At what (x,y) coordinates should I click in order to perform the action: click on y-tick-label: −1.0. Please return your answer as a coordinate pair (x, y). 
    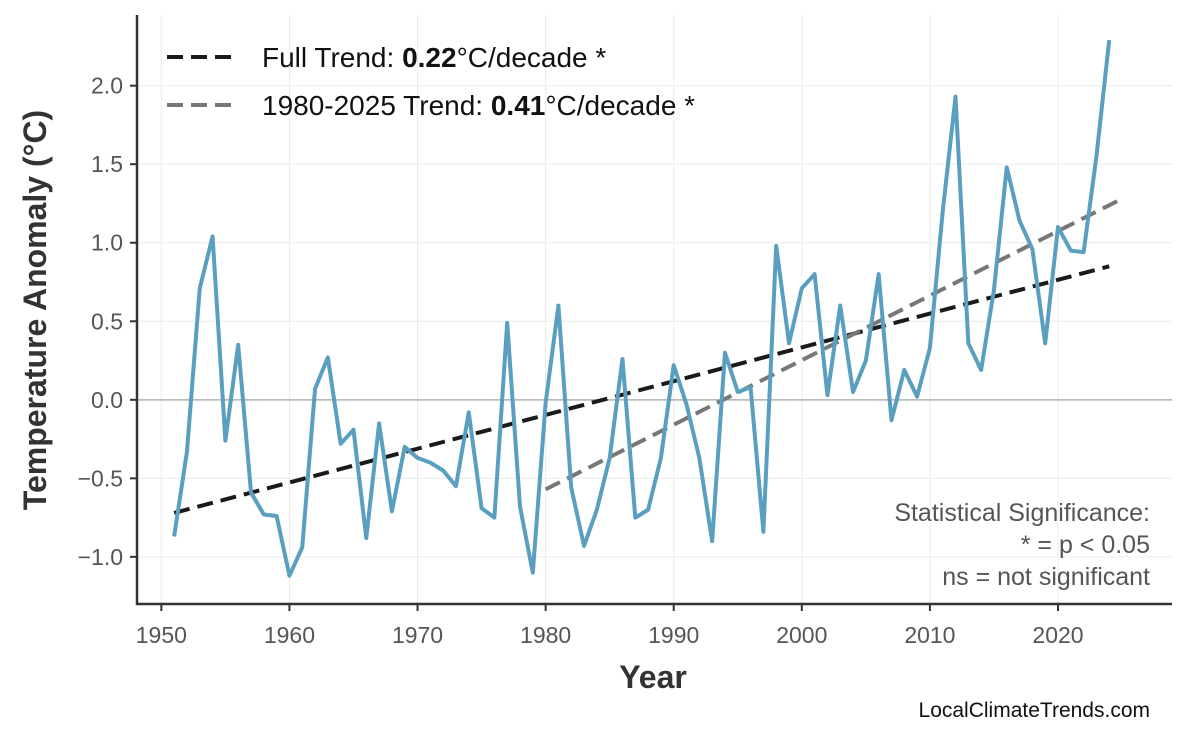
    Looking at the image, I should click on (100, 557).